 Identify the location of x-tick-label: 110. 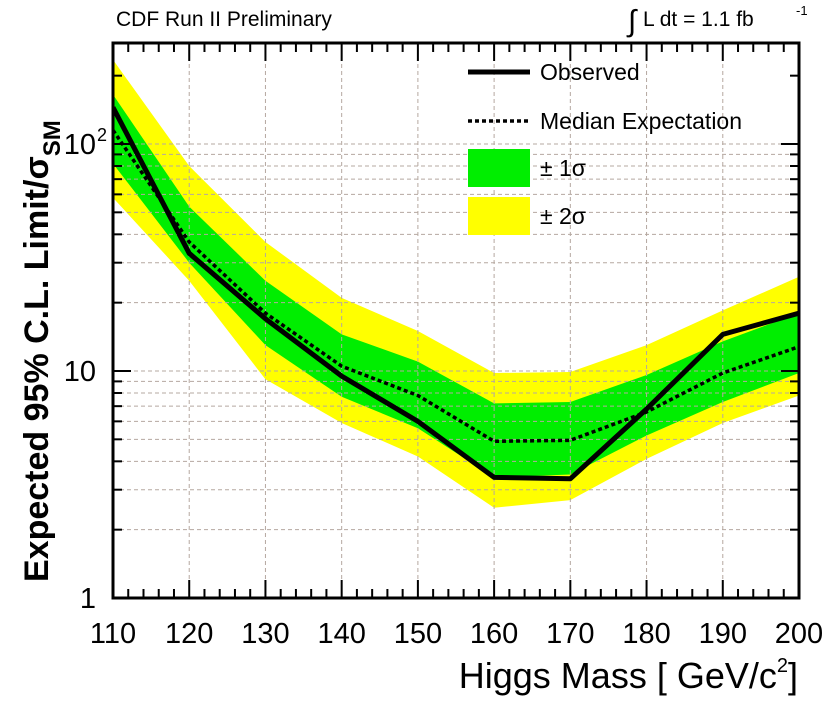
(113, 634).